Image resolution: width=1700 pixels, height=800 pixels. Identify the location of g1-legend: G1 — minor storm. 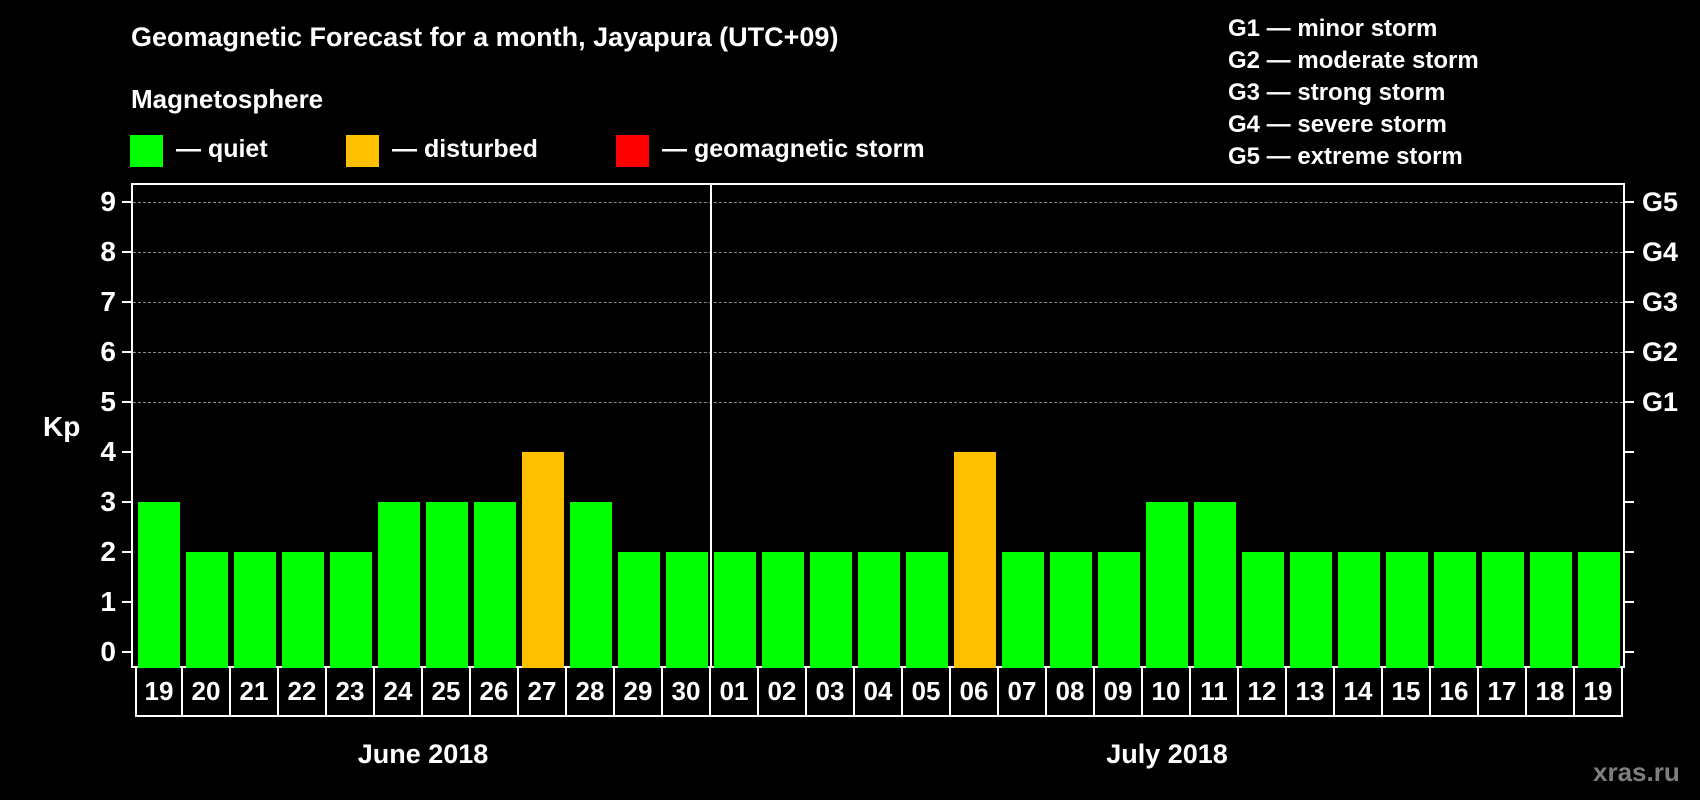
(1333, 28).